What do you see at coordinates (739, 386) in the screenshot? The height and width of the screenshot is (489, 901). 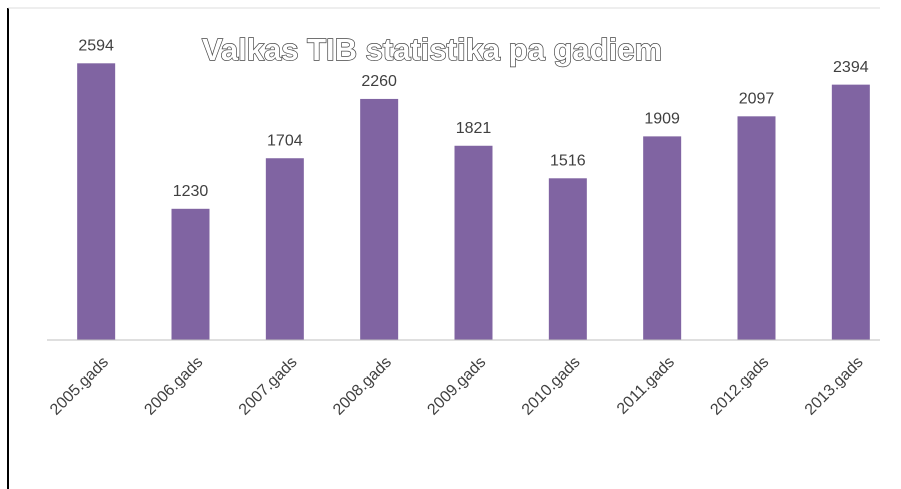 I see `x-tick-label: 2012.gads` at bounding box center [739, 386].